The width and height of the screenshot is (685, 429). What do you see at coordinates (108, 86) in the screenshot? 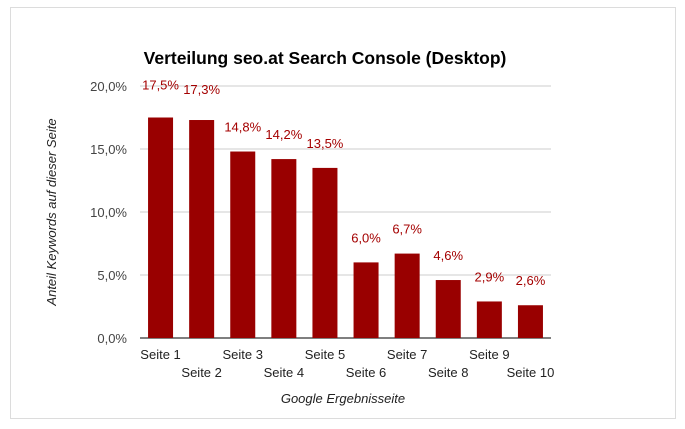
I see `y-tick-label: 20,0%` at bounding box center [108, 86].